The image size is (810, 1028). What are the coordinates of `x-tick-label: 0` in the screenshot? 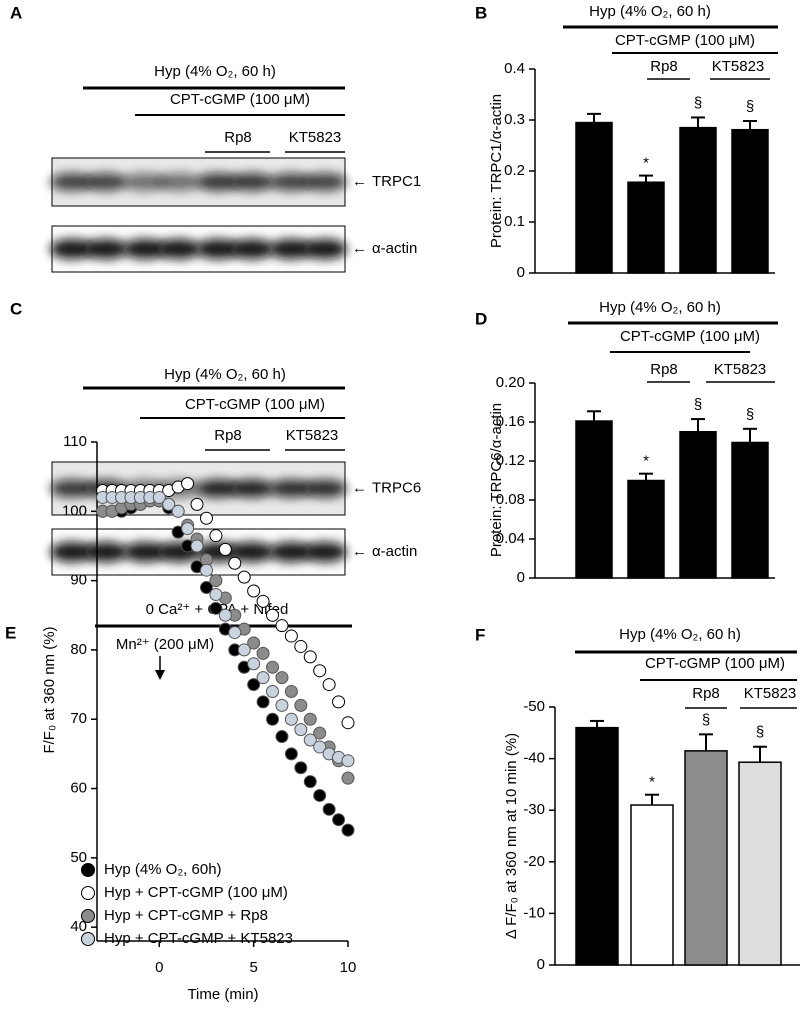 It's located at (159, 967).